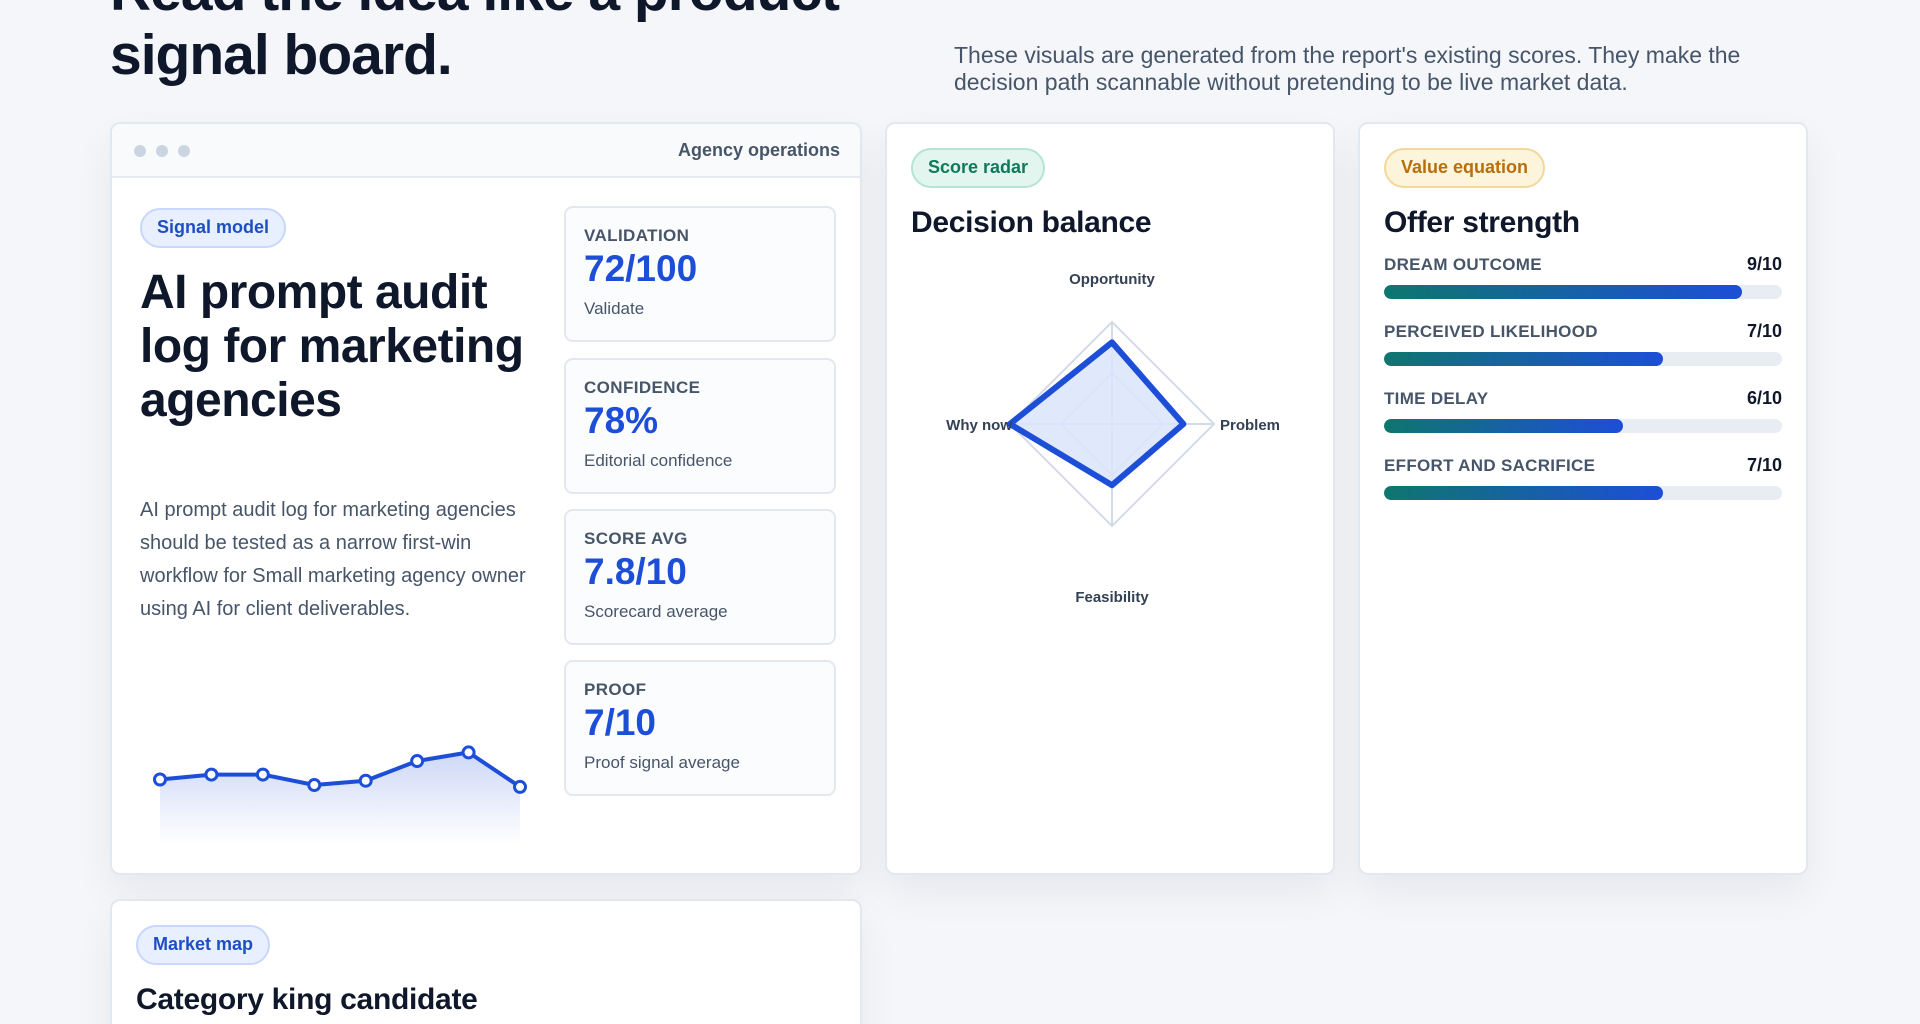 The height and width of the screenshot is (1024, 1920). Describe the element at coordinates (520, 12) in the screenshot. I see `page-title-line-1: Read the idea like a product` at that location.